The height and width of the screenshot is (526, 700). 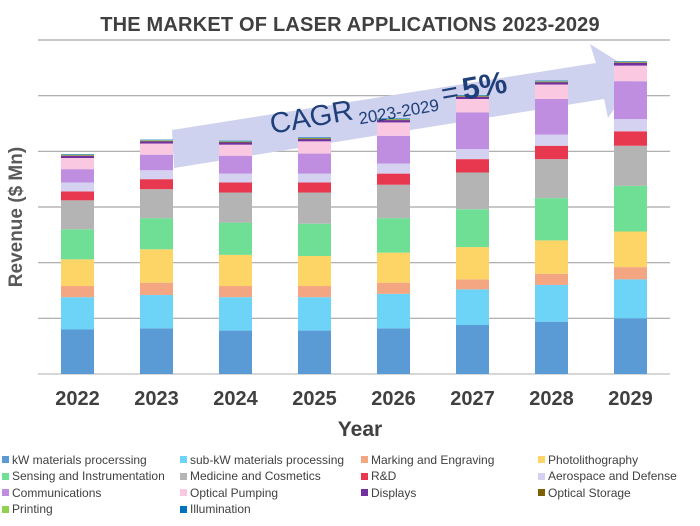 What do you see at coordinates (354, 399) in the screenshot?
I see `x-axis-ticks: 2022 2023 2024 2025 2026 2027 2028 2029` at bounding box center [354, 399].